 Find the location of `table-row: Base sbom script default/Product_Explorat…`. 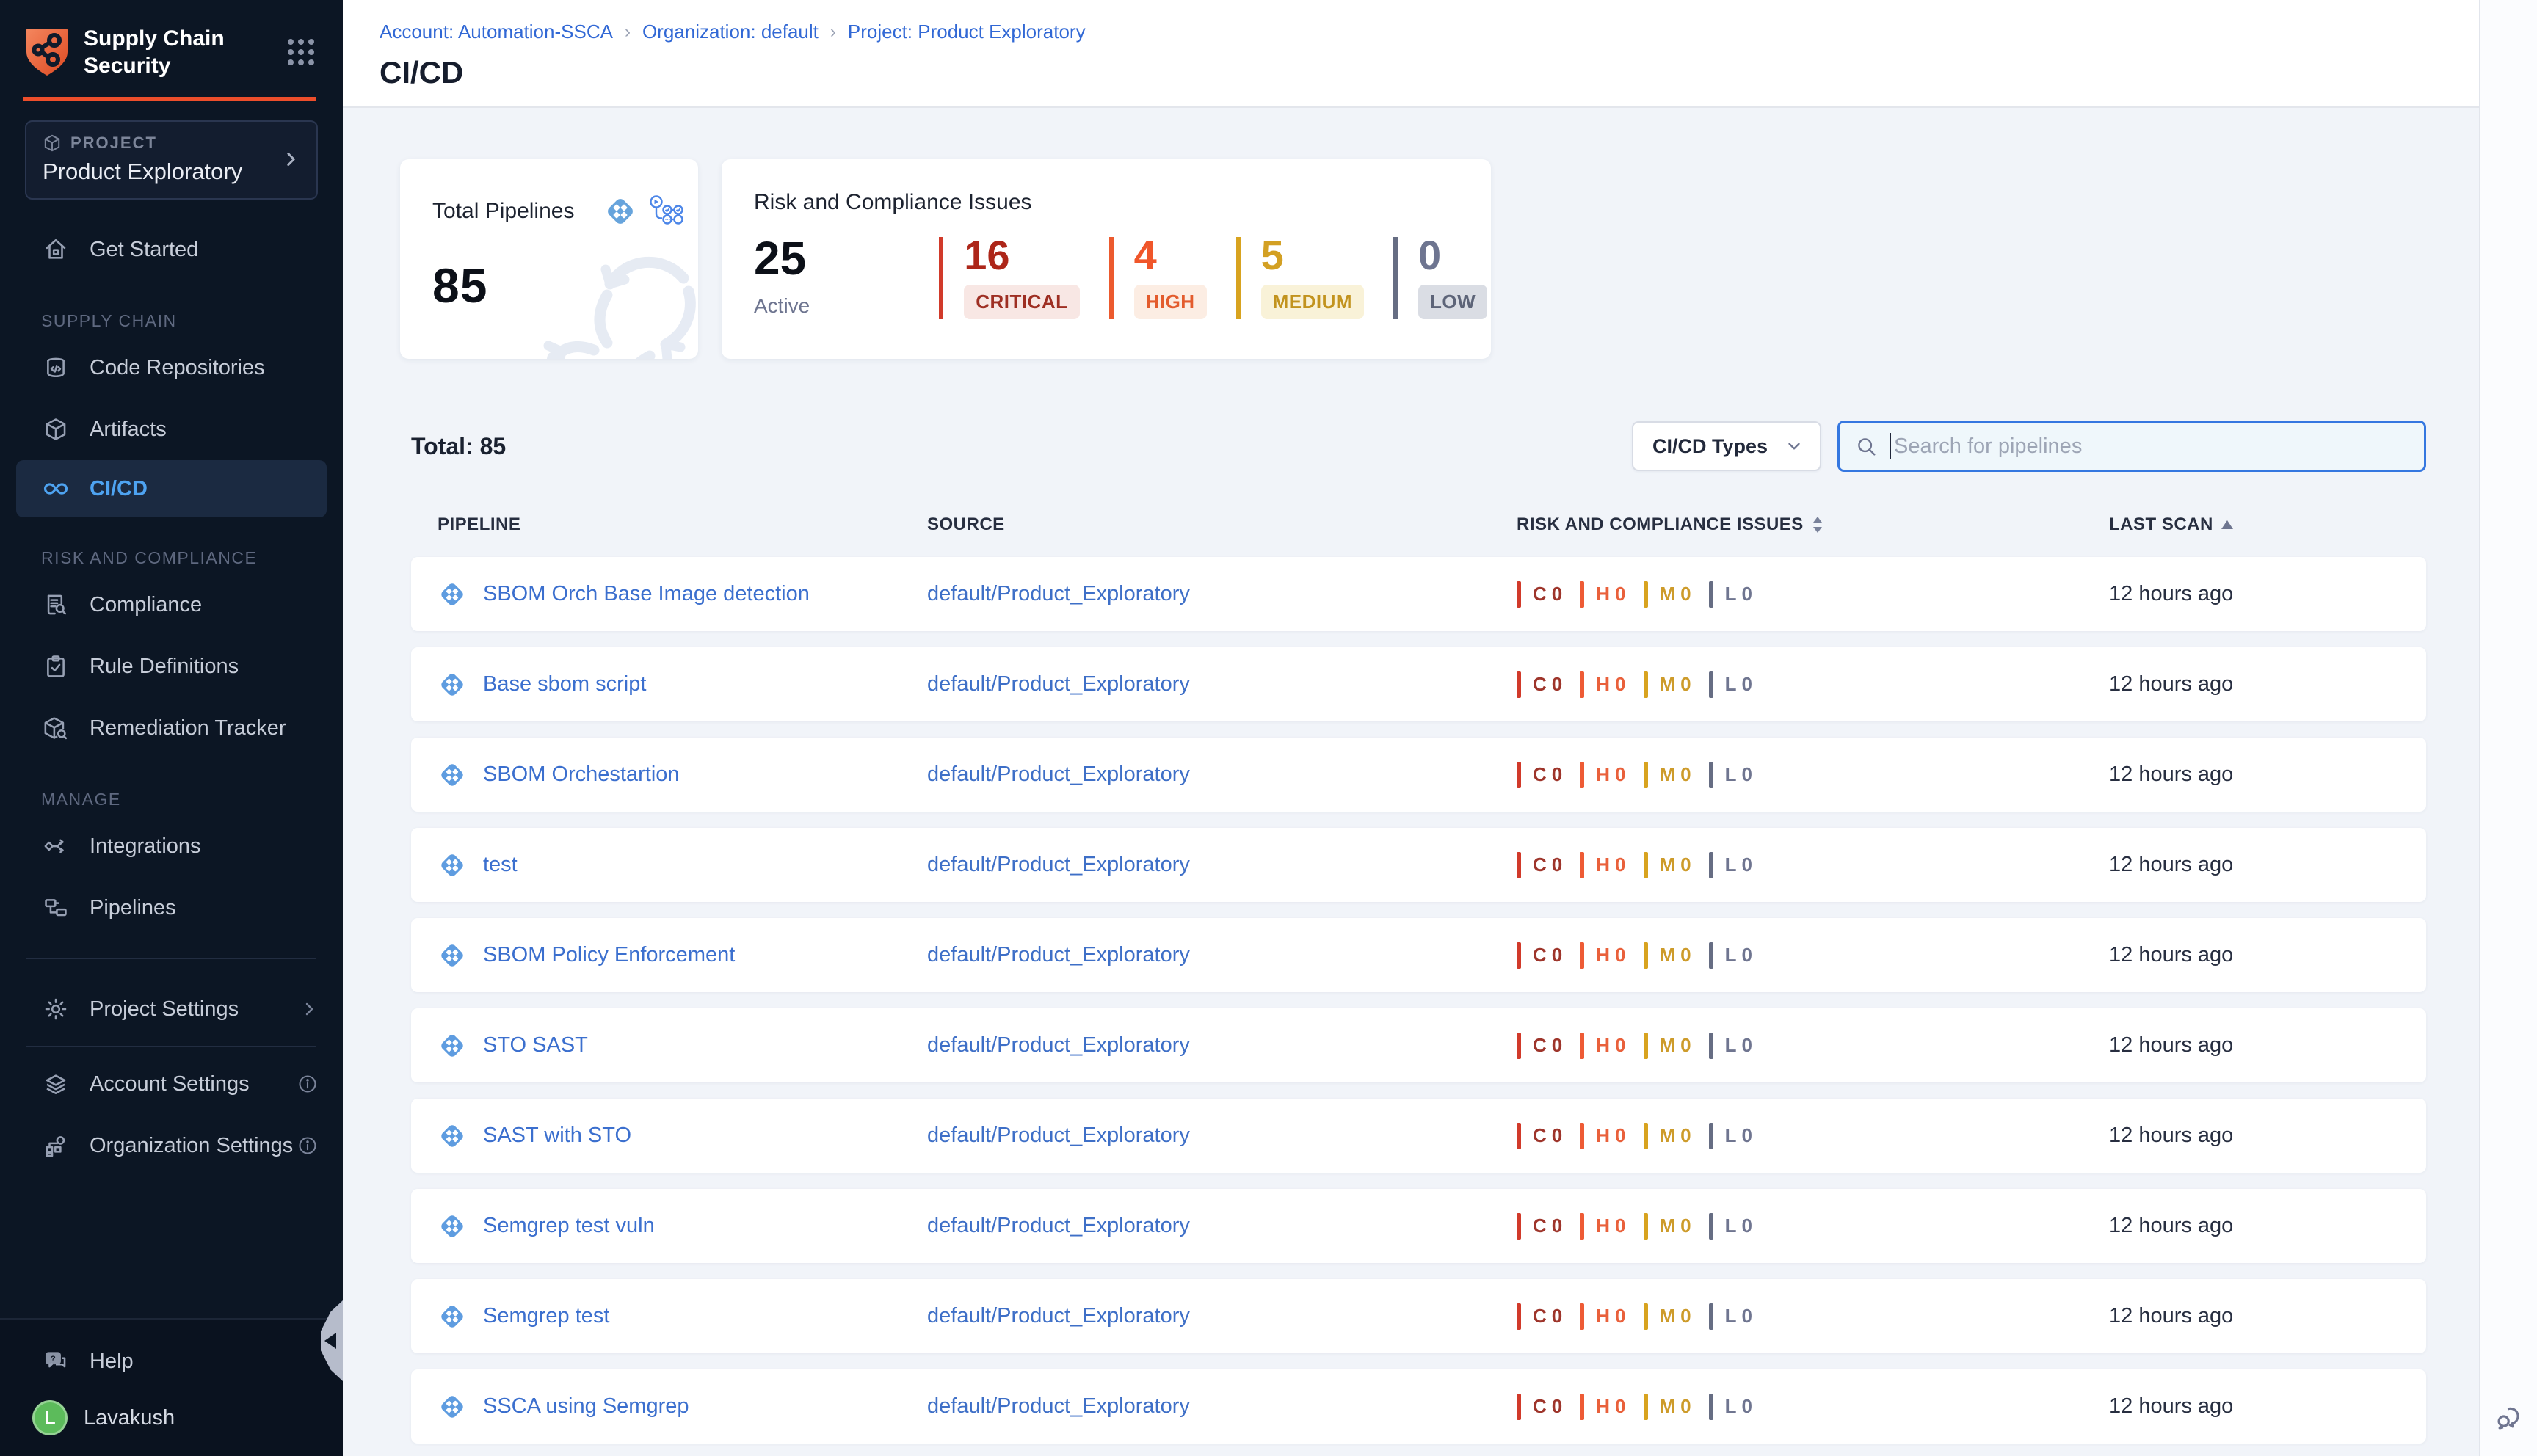

table-row: Base sbom script default/Product_Explorat… is located at coordinates (1418, 684).